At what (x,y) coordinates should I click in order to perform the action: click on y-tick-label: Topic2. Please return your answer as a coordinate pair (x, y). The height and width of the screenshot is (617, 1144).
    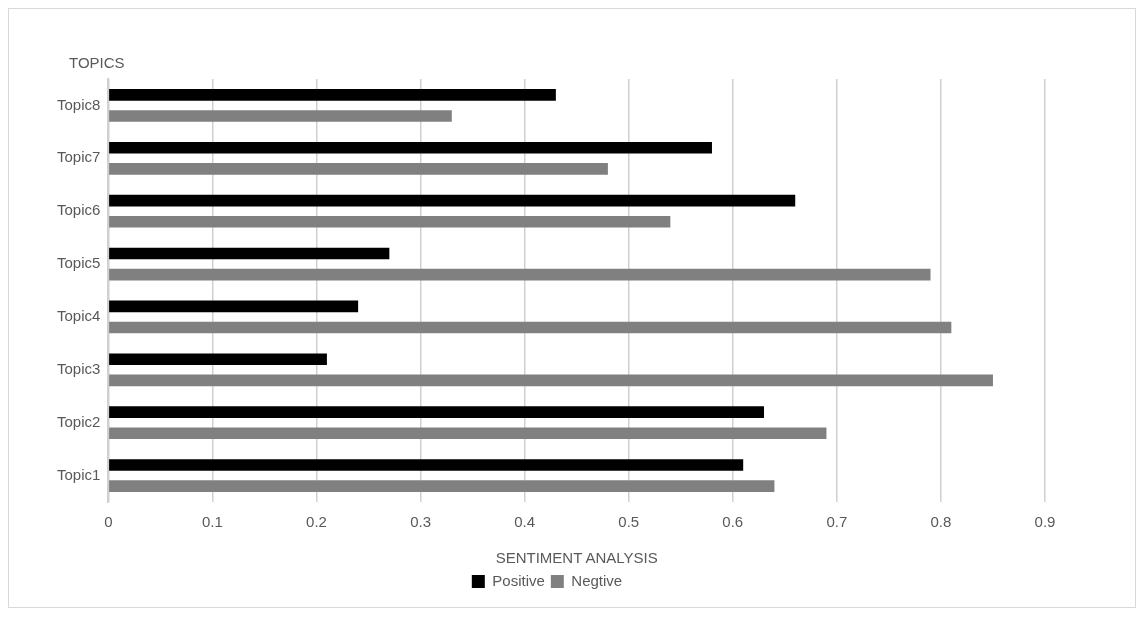
    Looking at the image, I should click on (79, 421).